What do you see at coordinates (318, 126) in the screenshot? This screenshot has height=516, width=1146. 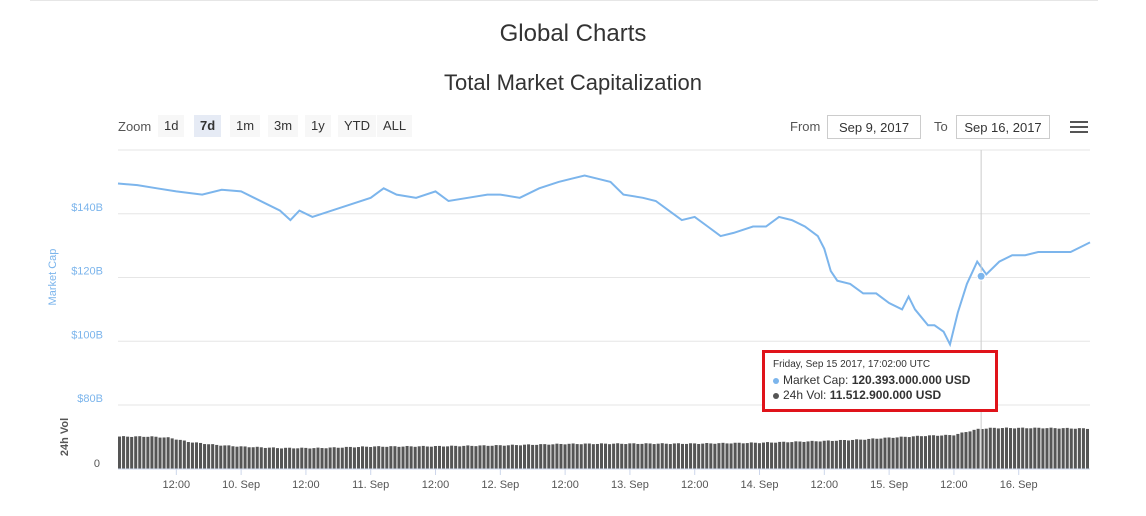 I see `zoom-button-1y: 1y` at bounding box center [318, 126].